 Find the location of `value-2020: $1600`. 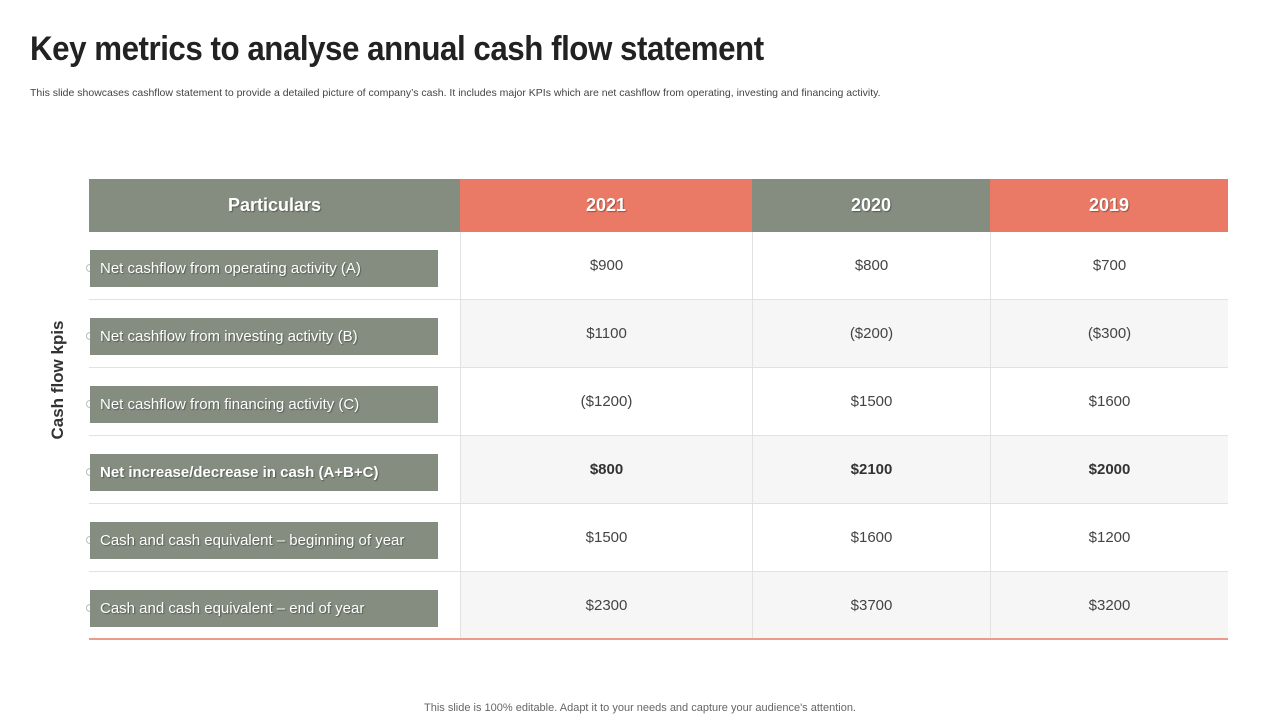

value-2020: $1600 is located at coordinates (871, 537).